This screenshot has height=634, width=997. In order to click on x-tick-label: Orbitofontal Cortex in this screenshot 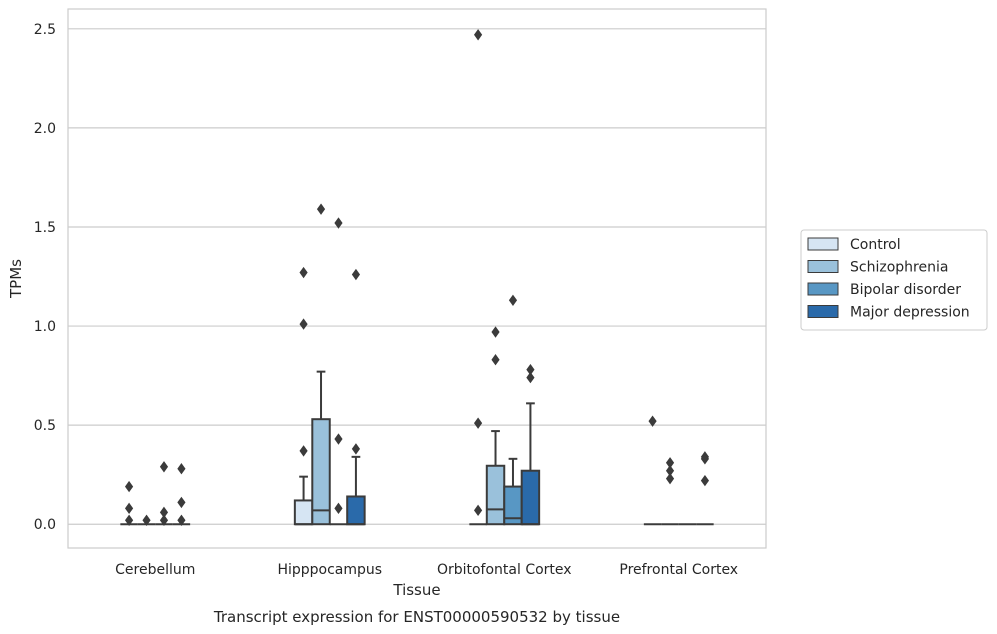, I will do `click(504, 570)`.